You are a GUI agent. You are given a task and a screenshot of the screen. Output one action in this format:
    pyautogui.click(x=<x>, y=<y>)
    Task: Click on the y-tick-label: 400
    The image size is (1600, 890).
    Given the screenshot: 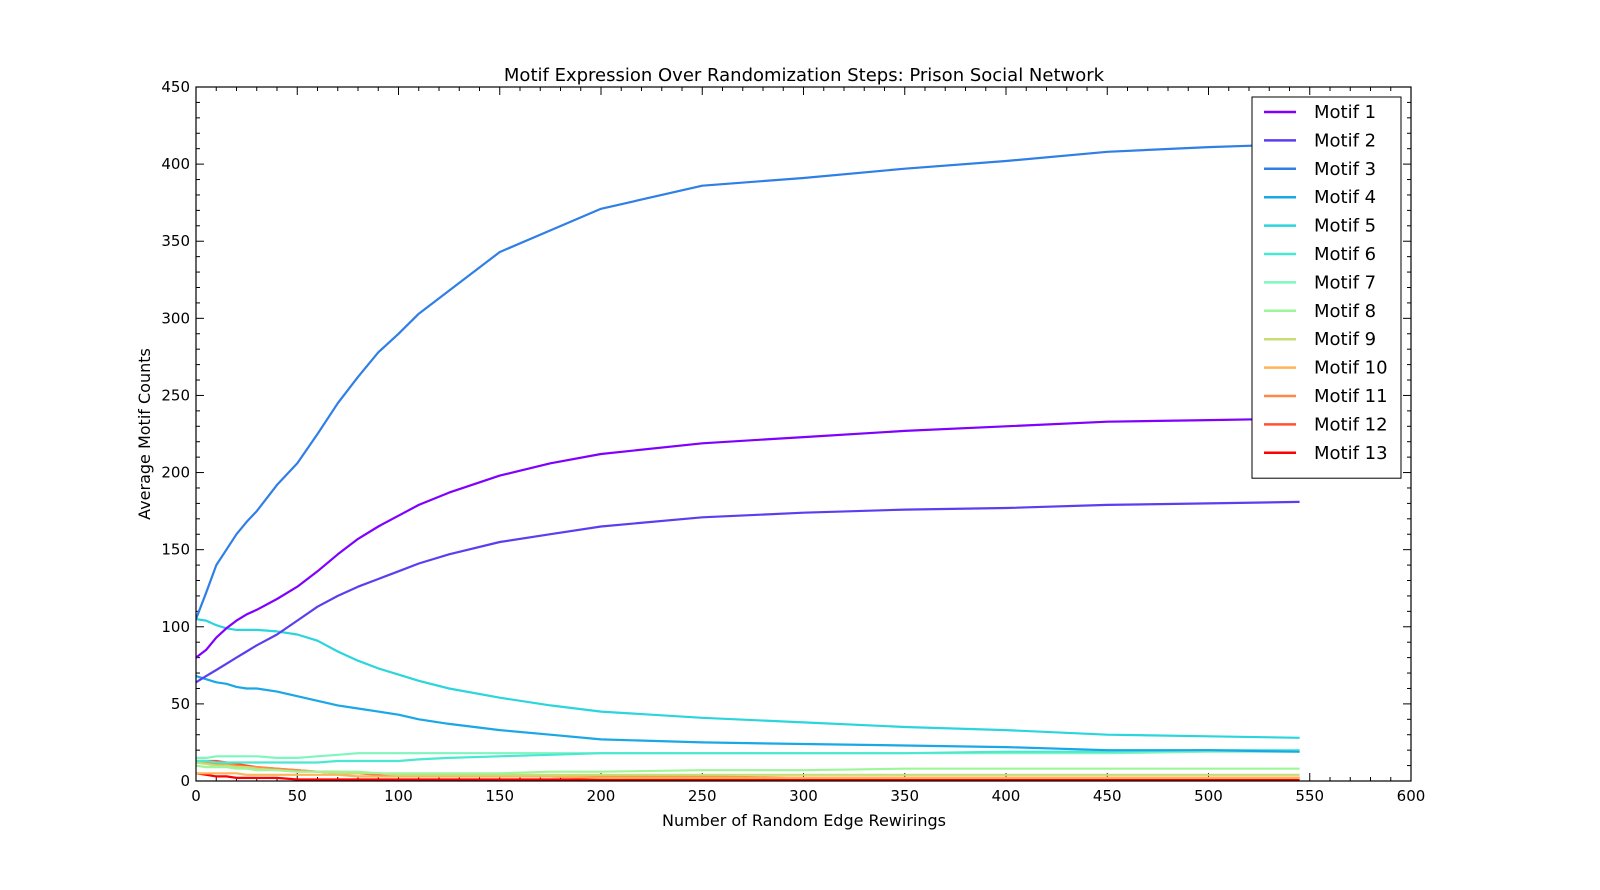 What is the action you would take?
    pyautogui.click(x=175, y=164)
    